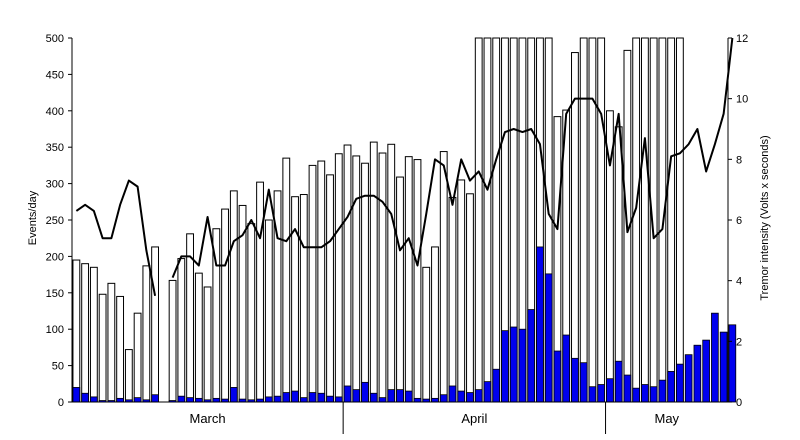  I want to click on left-tick-label: 200, so click(55, 257).